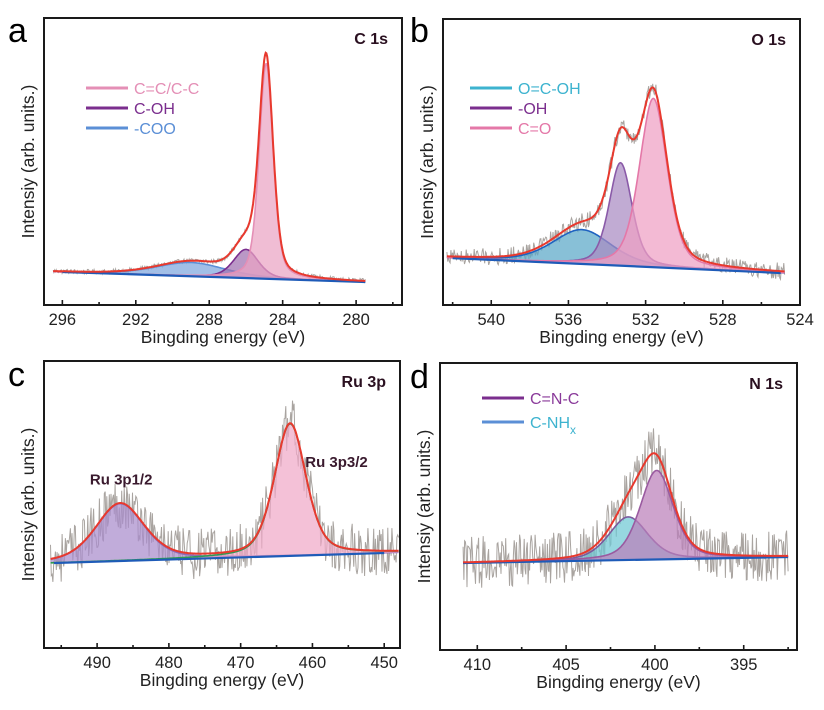  Describe the element at coordinates (508, 109) in the screenshot. I see `legend-item: -OH` at that location.